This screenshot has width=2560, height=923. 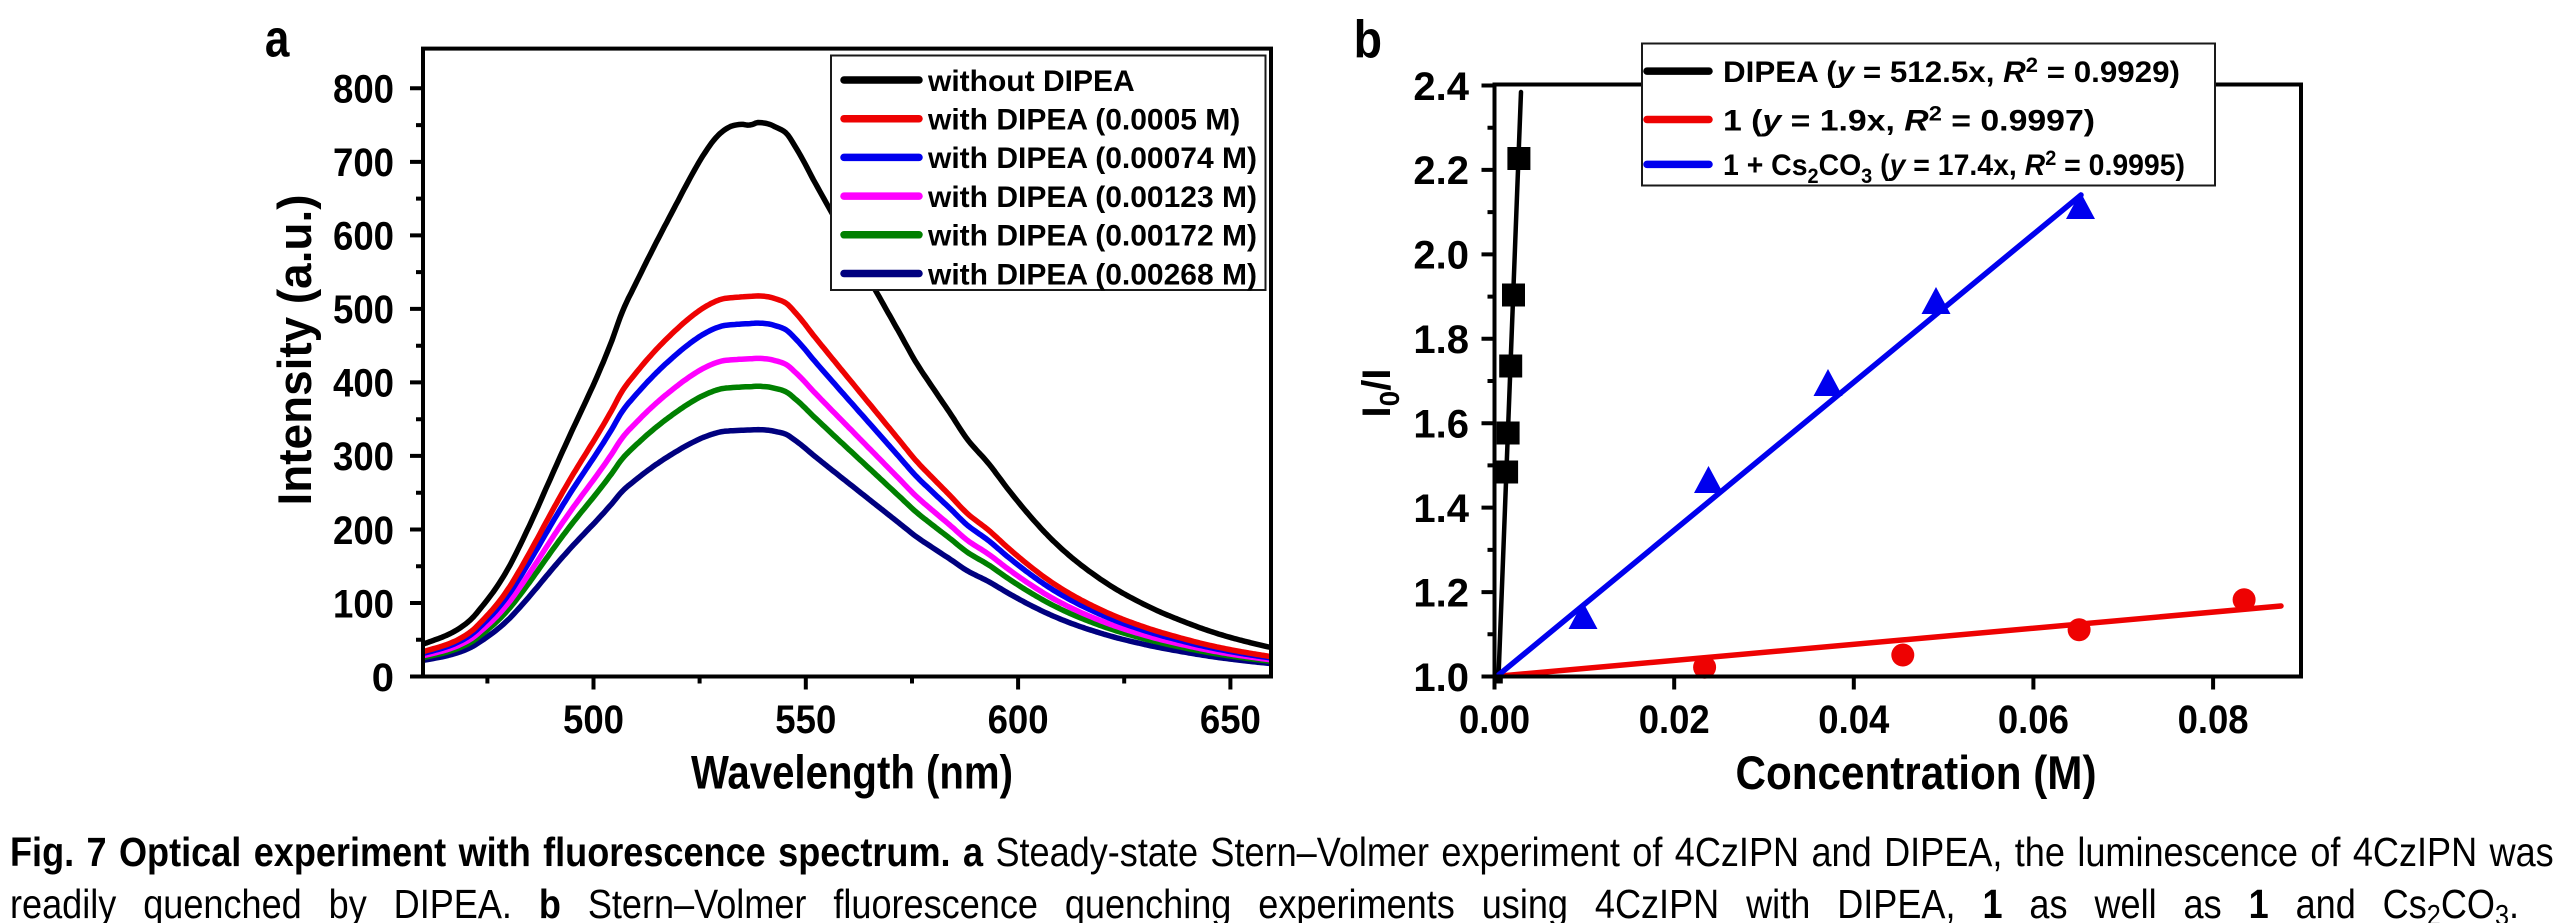 I want to click on svg-text: with DIPEA (0.00123 M), so click(x=1092, y=197).